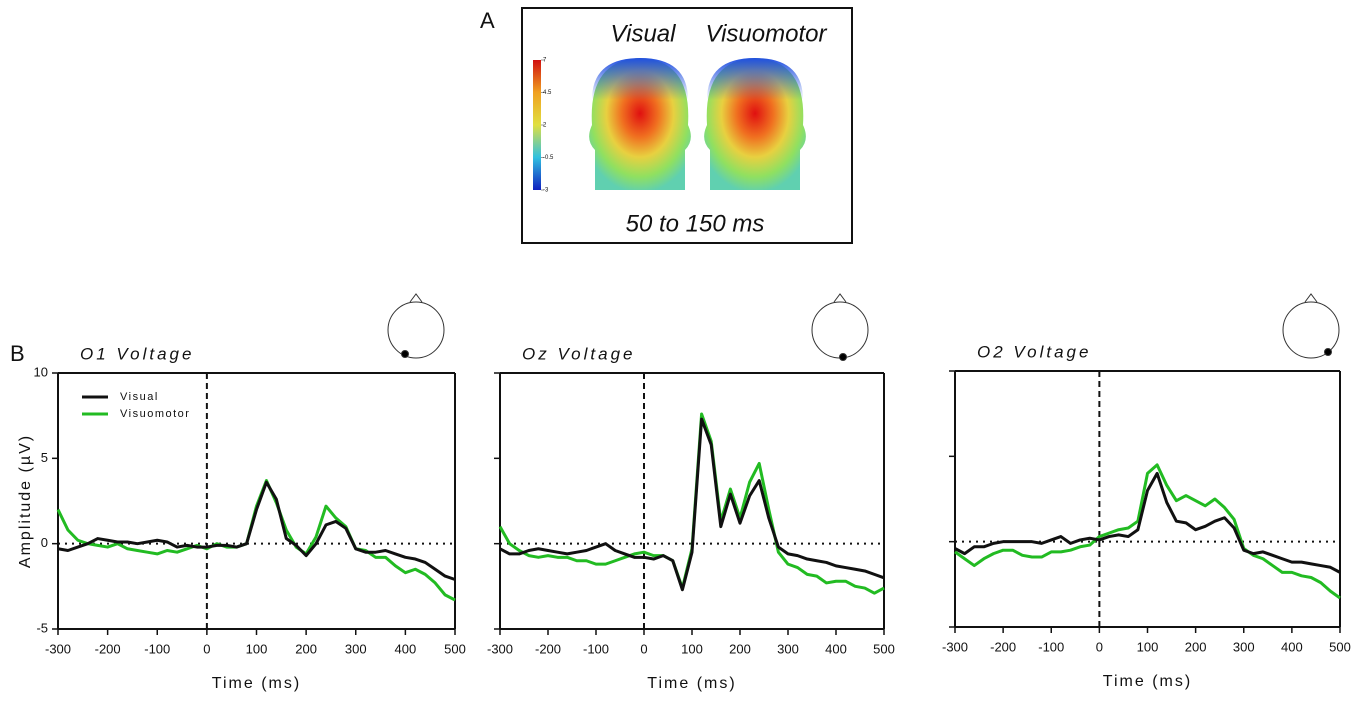 This screenshot has width=1368, height=703. I want to click on topo-label: Visuomotor, so click(767, 33).